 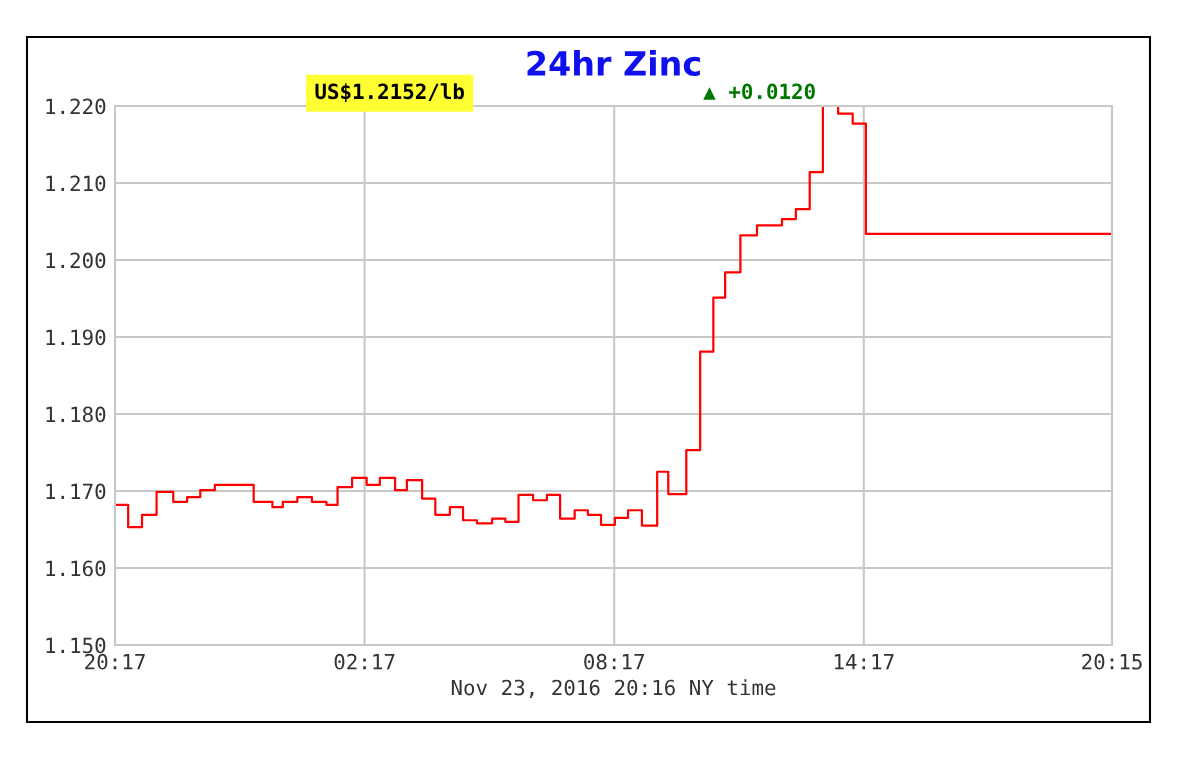 What do you see at coordinates (389, 93) in the screenshot?
I see `text: US$1.2152/lb` at bounding box center [389, 93].